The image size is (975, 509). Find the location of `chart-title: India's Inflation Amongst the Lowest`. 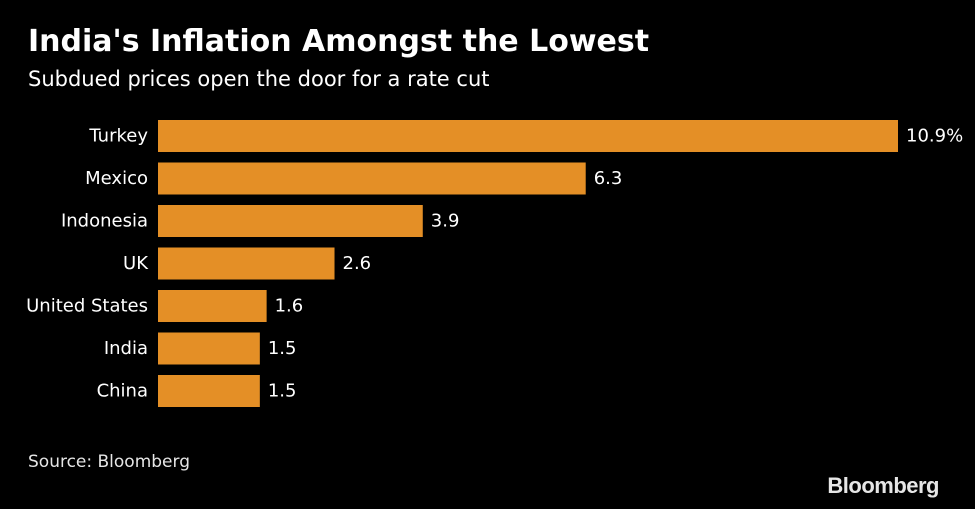

chart-title: India's Inflation Amongst the Lowest is located at coordinates (339, 41).